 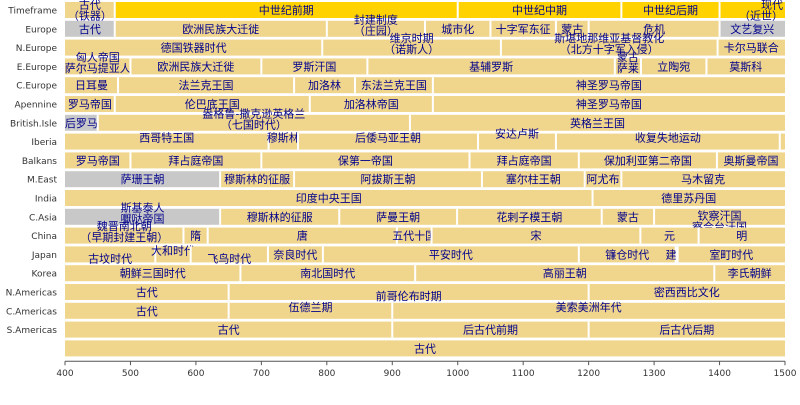 I want to click on segment-label: 花剌子模王朝, so click(x=529, y=217).